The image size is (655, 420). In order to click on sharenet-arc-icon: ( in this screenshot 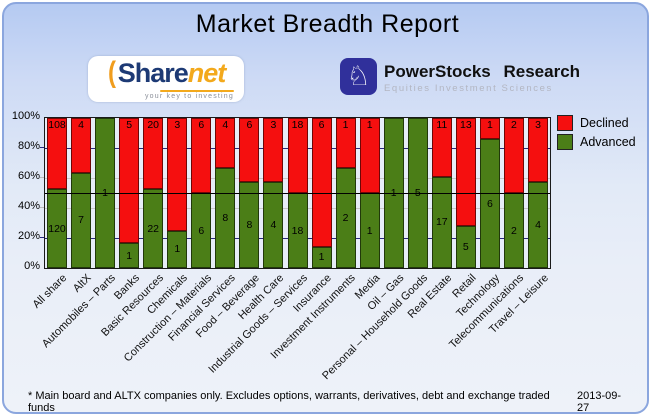, I will do `click(111, 72)`.